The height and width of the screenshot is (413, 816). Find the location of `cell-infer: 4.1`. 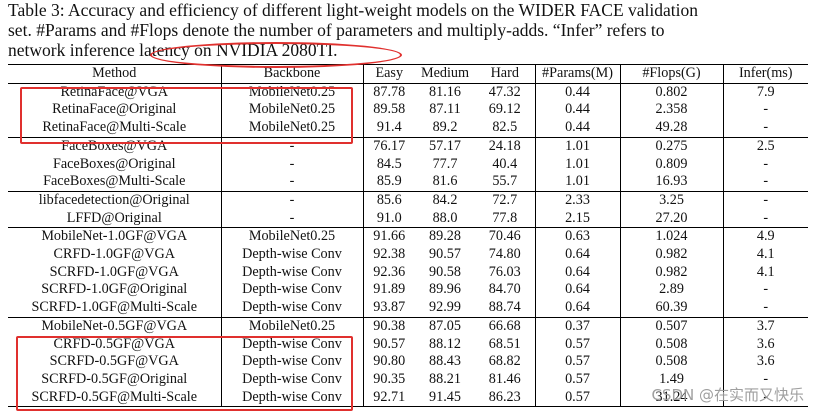

cell-infer: 4.1 is located at coordinates (765, 272).